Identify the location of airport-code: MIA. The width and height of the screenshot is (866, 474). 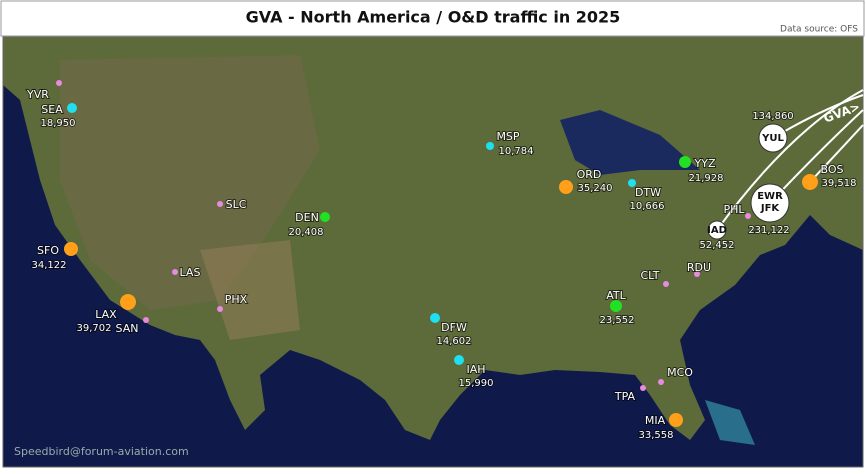
(655, 420).